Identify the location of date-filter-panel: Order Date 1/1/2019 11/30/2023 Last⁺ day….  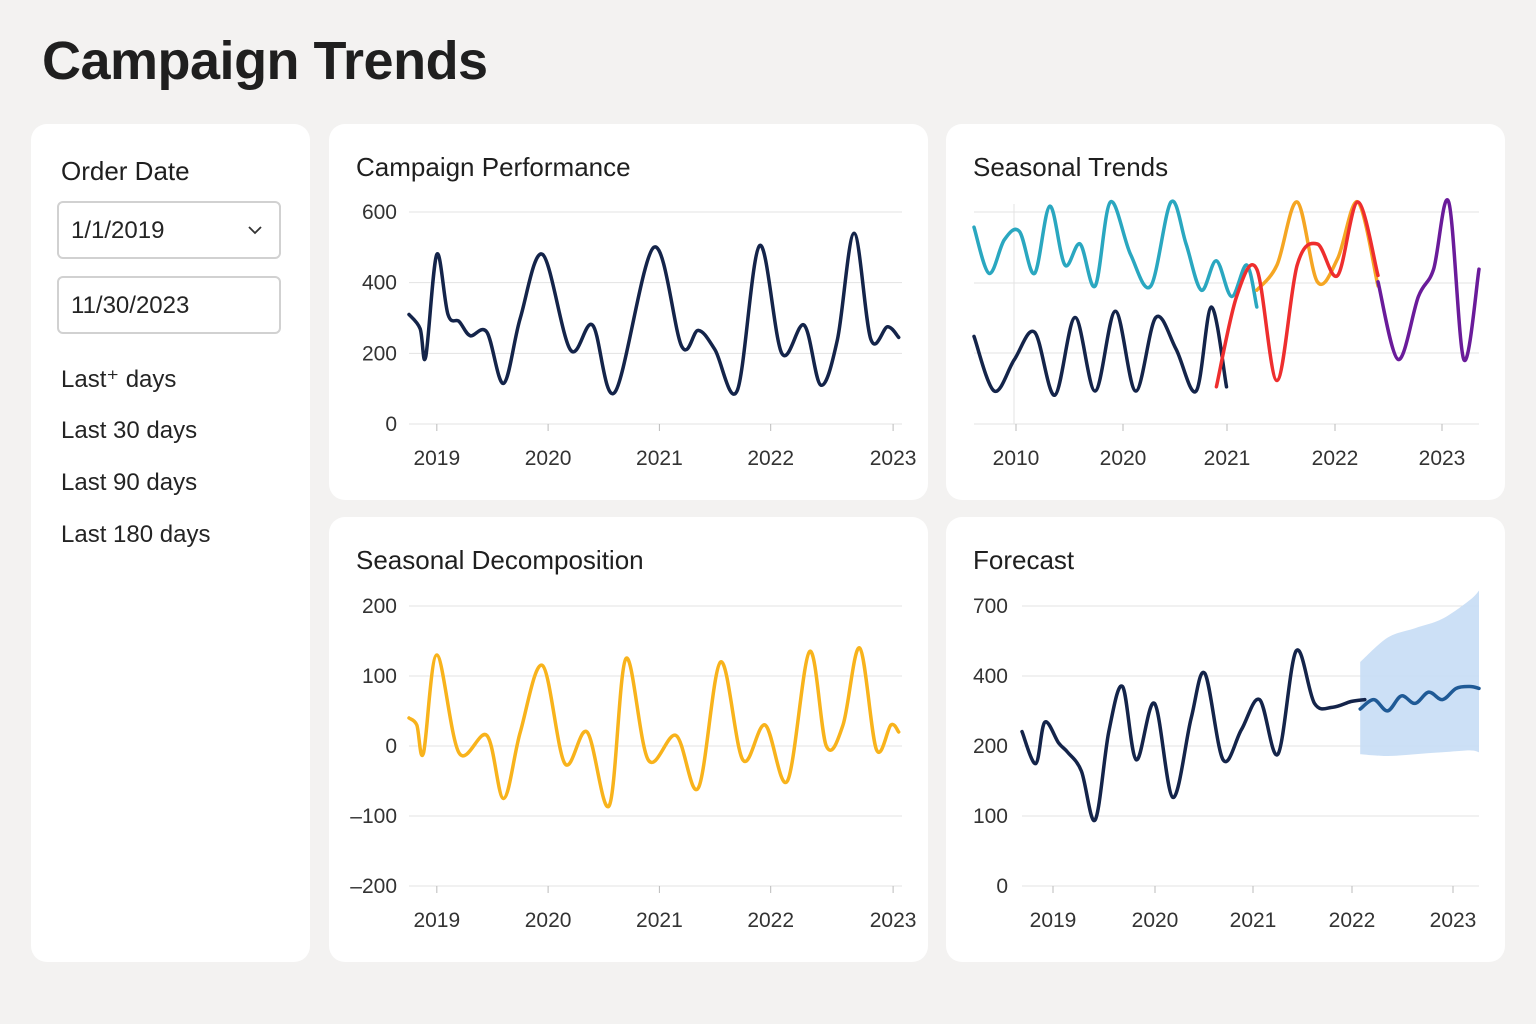
(170, 543).